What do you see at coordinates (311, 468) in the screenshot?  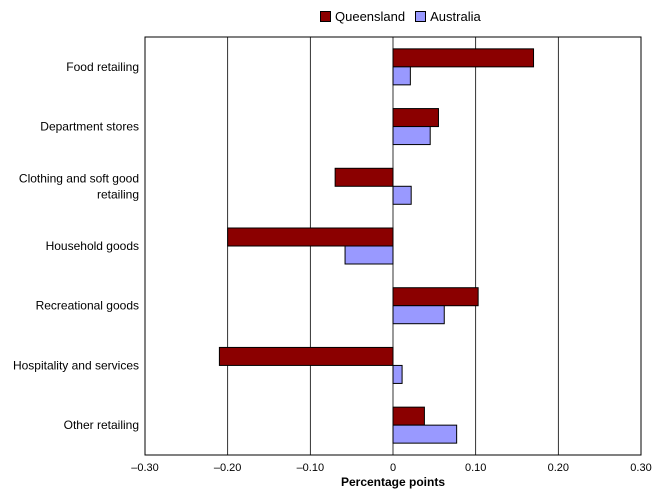 I see `x-tick-label: –0.10` at bounding box center [311, 468].